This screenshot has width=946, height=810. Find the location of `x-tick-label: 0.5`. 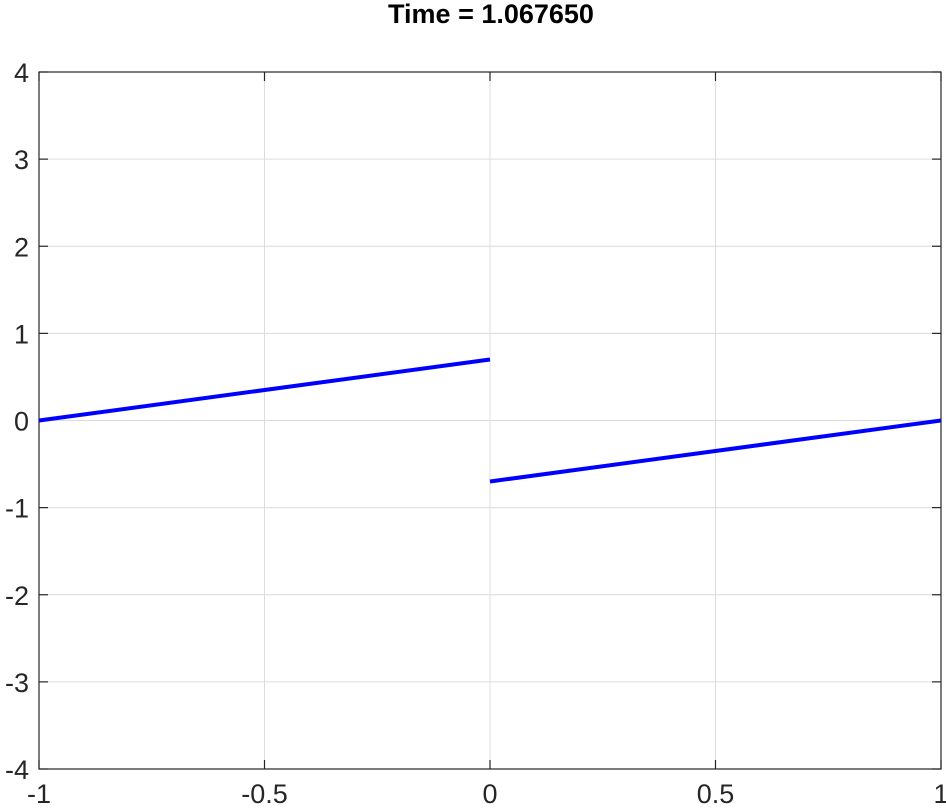

x-tick-label: 0.5 is located at coordinates (716, 794).